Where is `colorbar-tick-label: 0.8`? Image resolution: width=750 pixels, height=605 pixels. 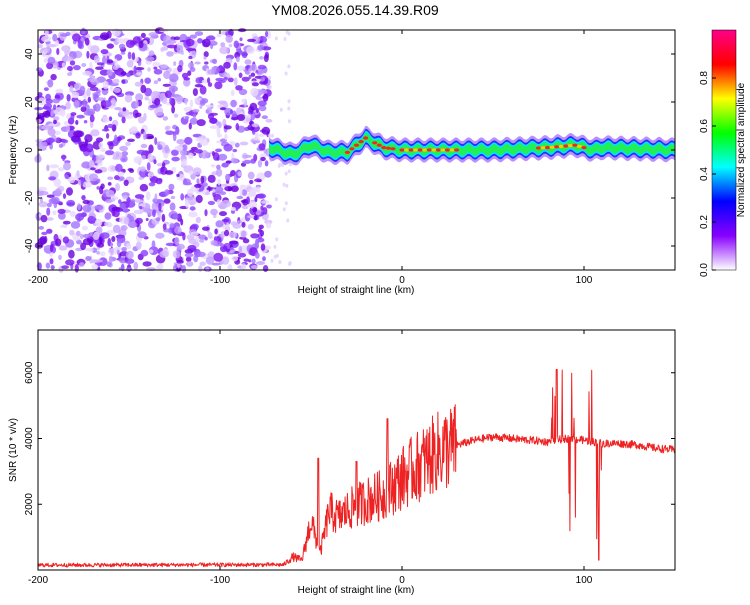 colorbar-tick-label: 0.8 is located at coordinates (704, 78).